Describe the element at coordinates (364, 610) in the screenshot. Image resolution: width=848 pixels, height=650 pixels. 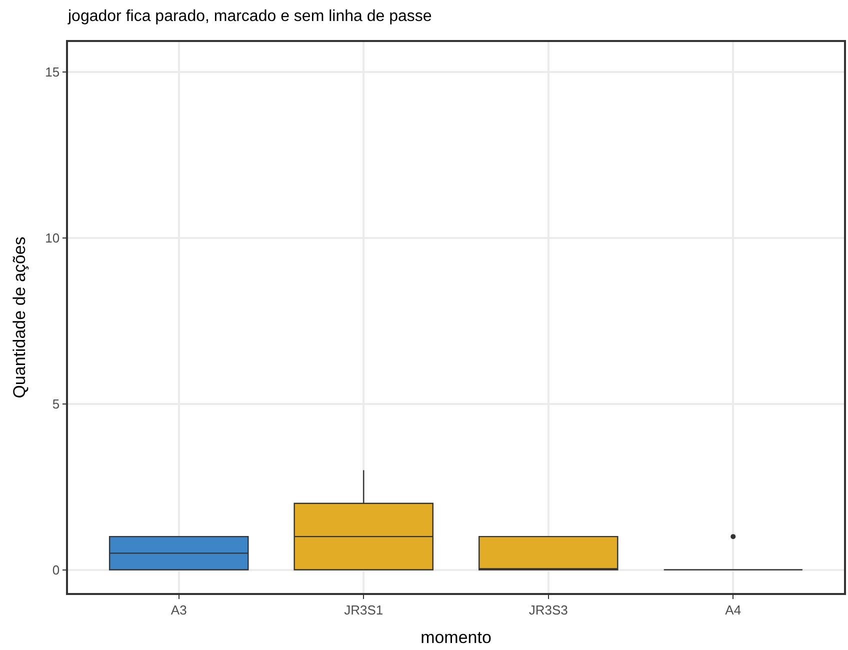
I see `x-tick-label: JR3S1` at that location.